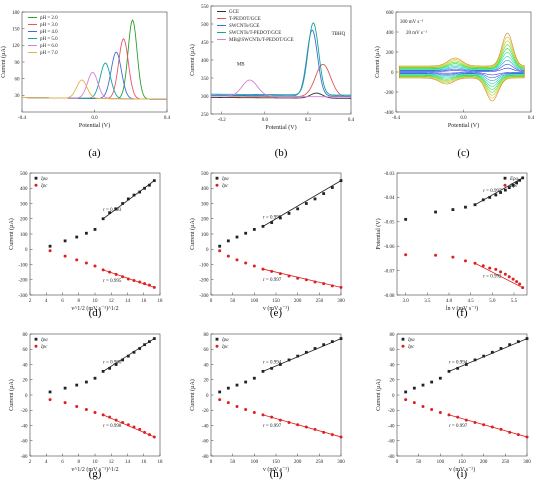 This screenshot has height=481, width=550. I want to click on x-tick-label: 12, so click(112, 462).